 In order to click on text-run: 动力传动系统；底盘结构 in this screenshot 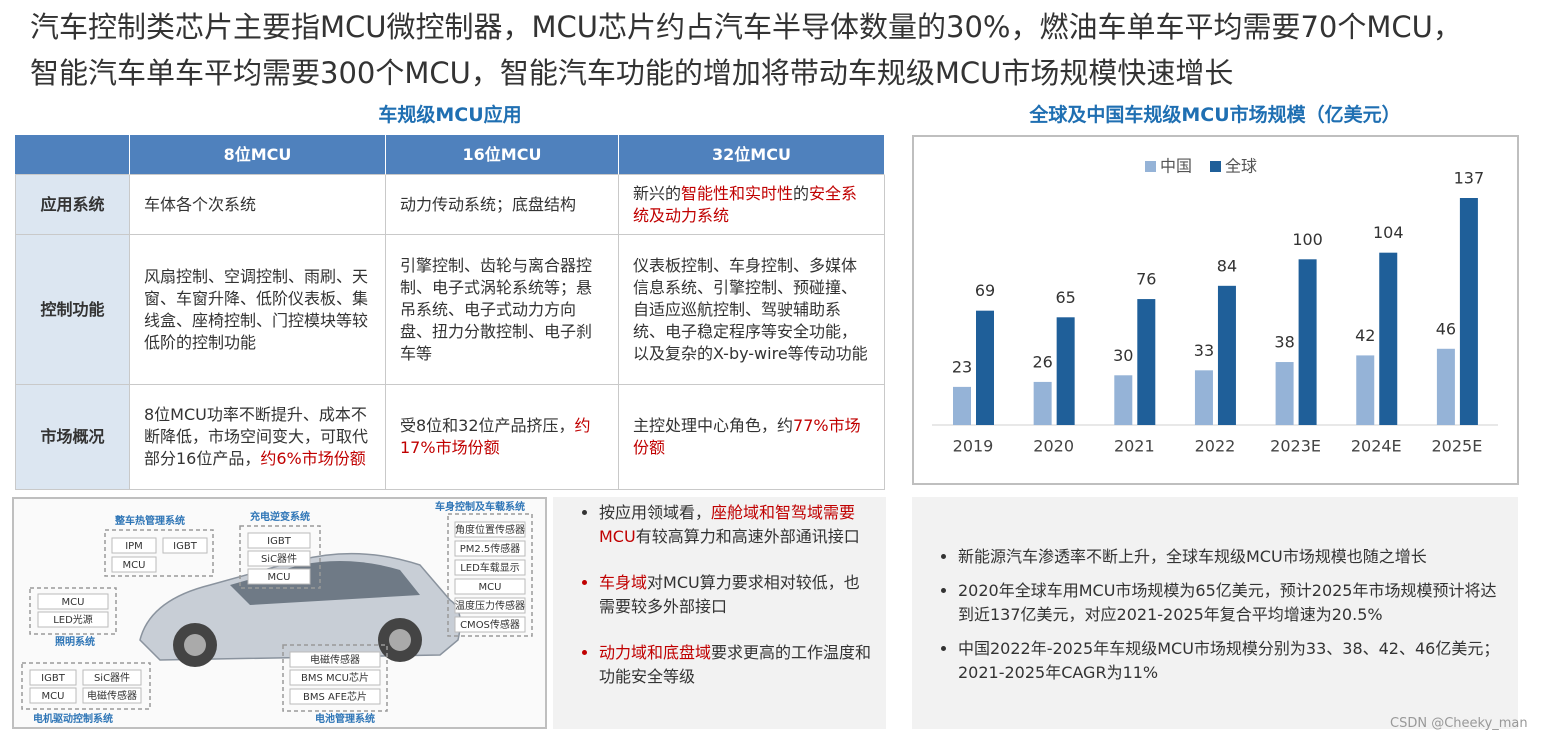, I will do `click(488, 204)`.